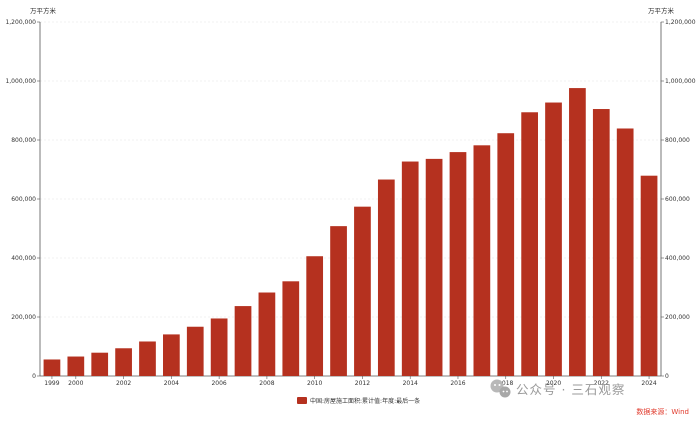 Image resolution: width=700 pixels, height=421 pixels. Describe the element at coordinates (20, 81) in the screenshot. I see `y-tick-label-left: 1,000,000` at that location.